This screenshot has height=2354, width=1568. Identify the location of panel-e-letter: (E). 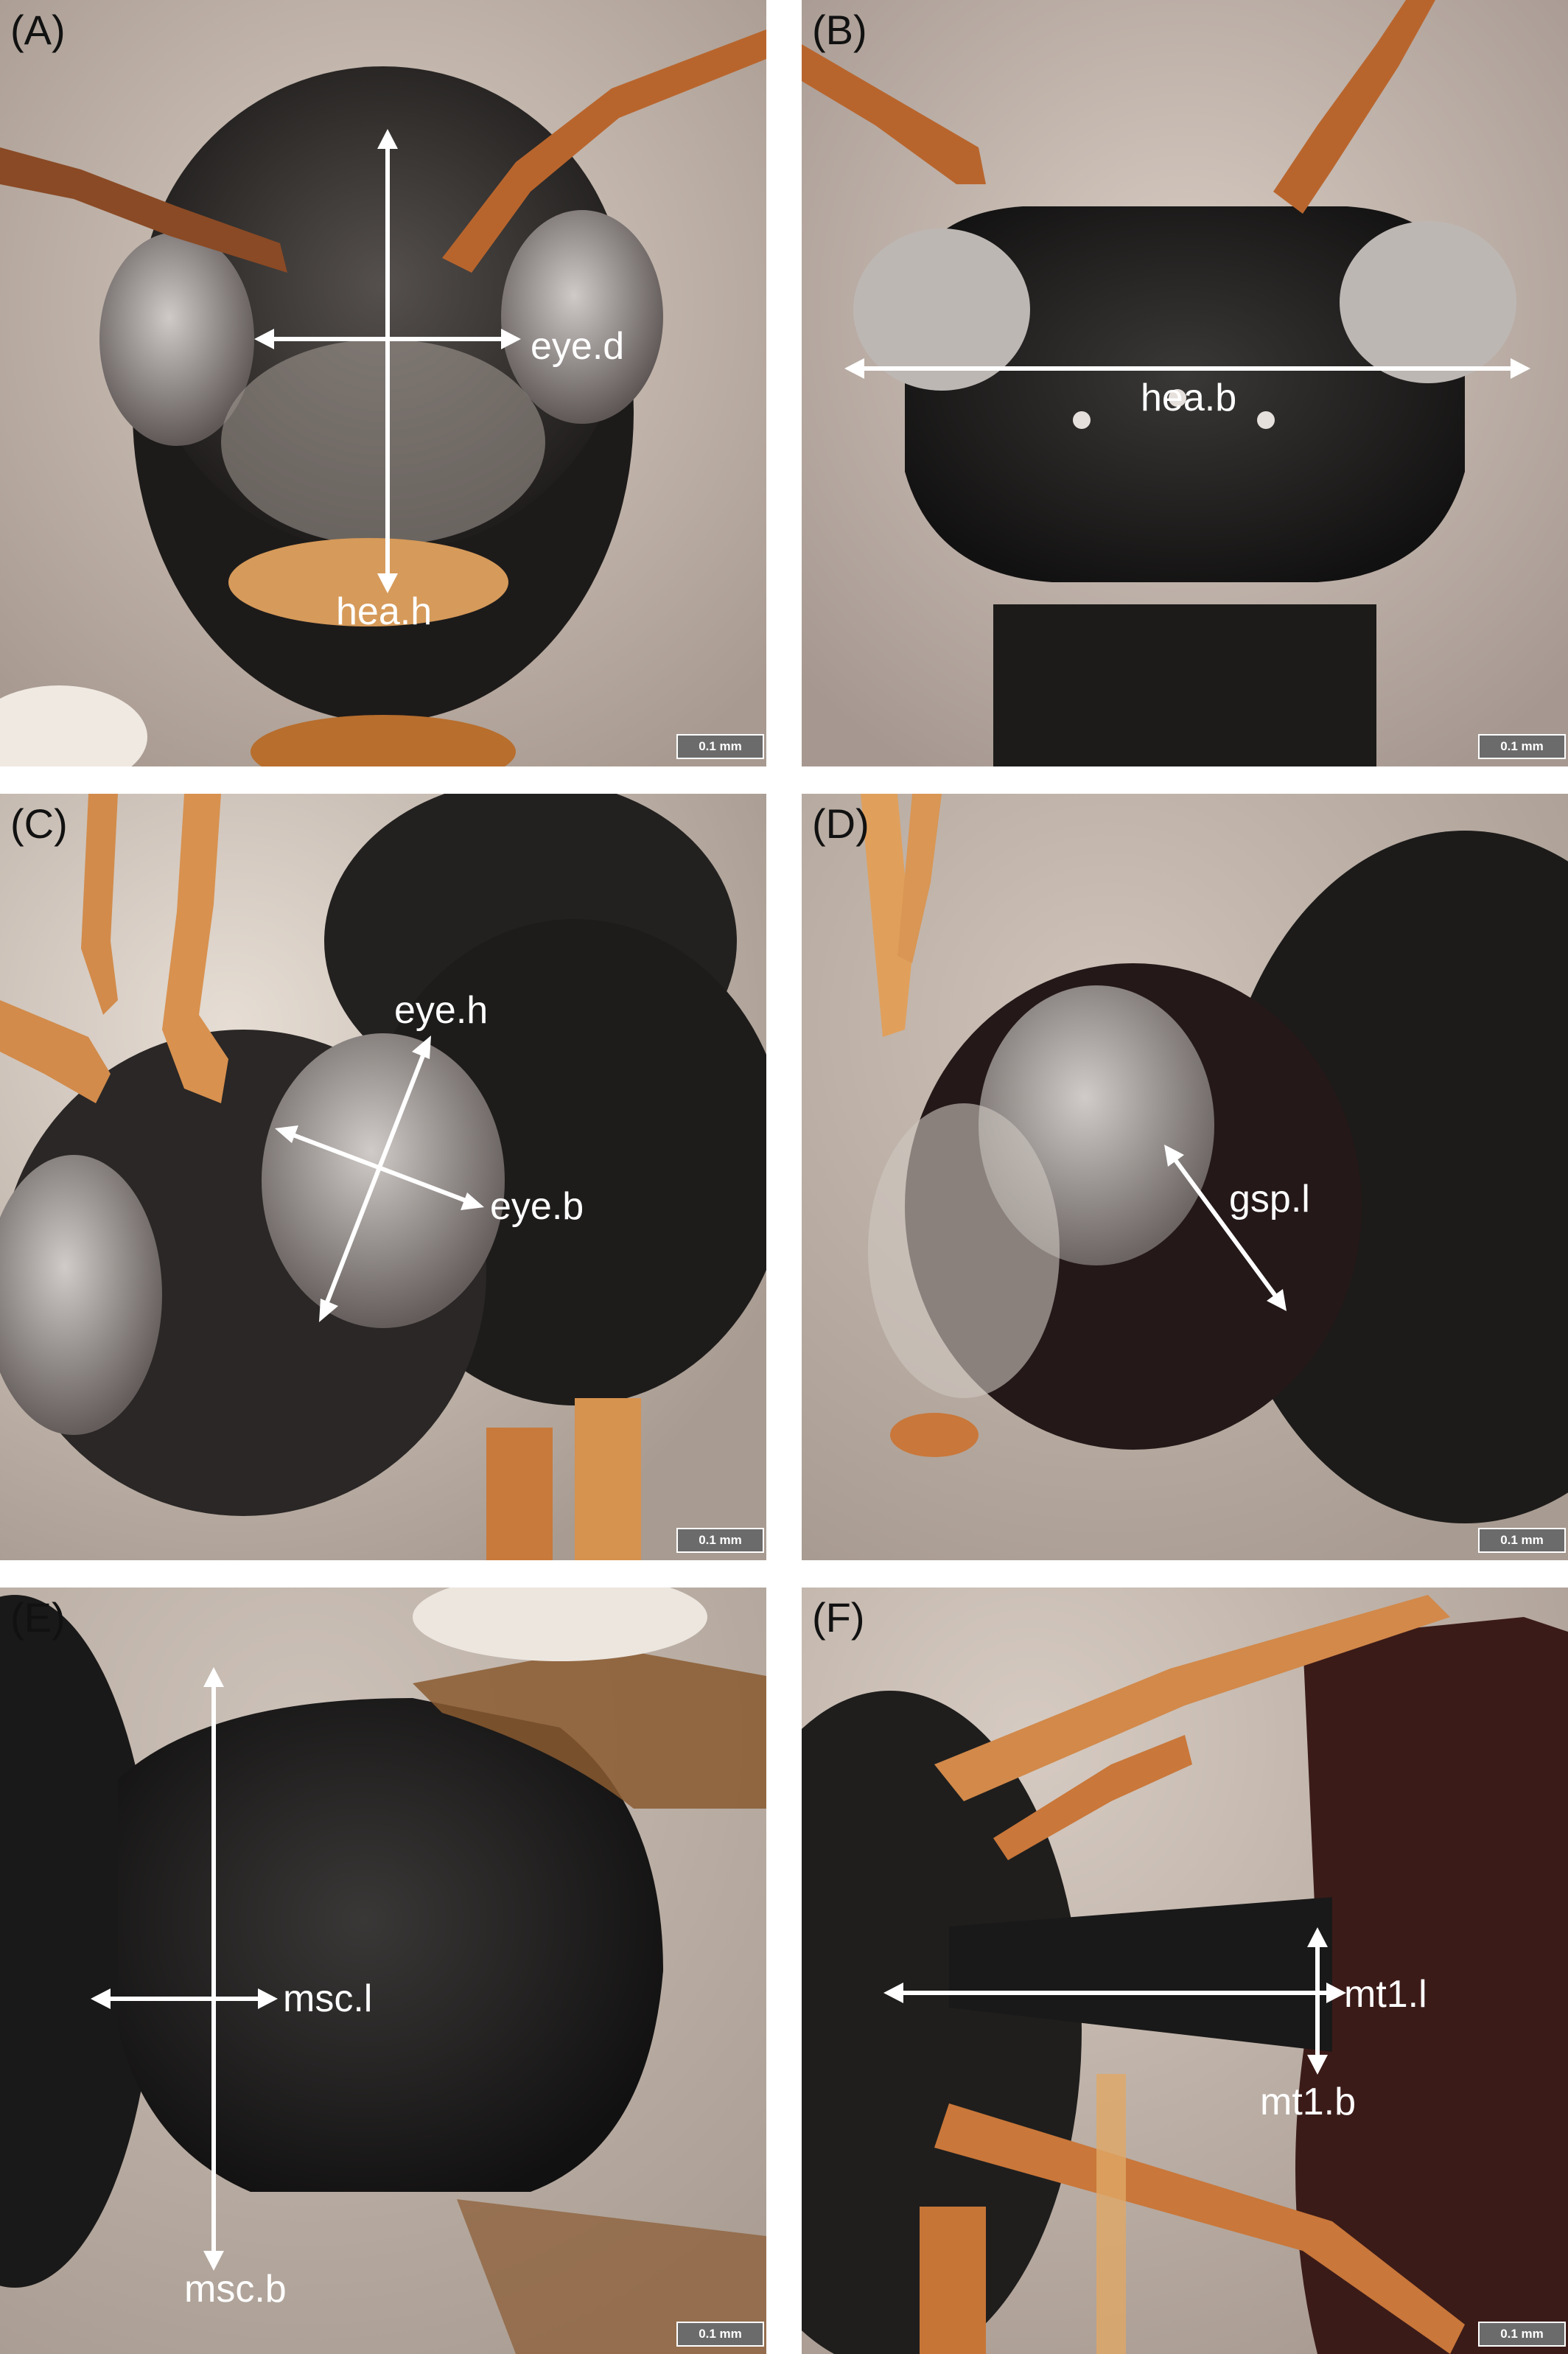
(38, 1618).